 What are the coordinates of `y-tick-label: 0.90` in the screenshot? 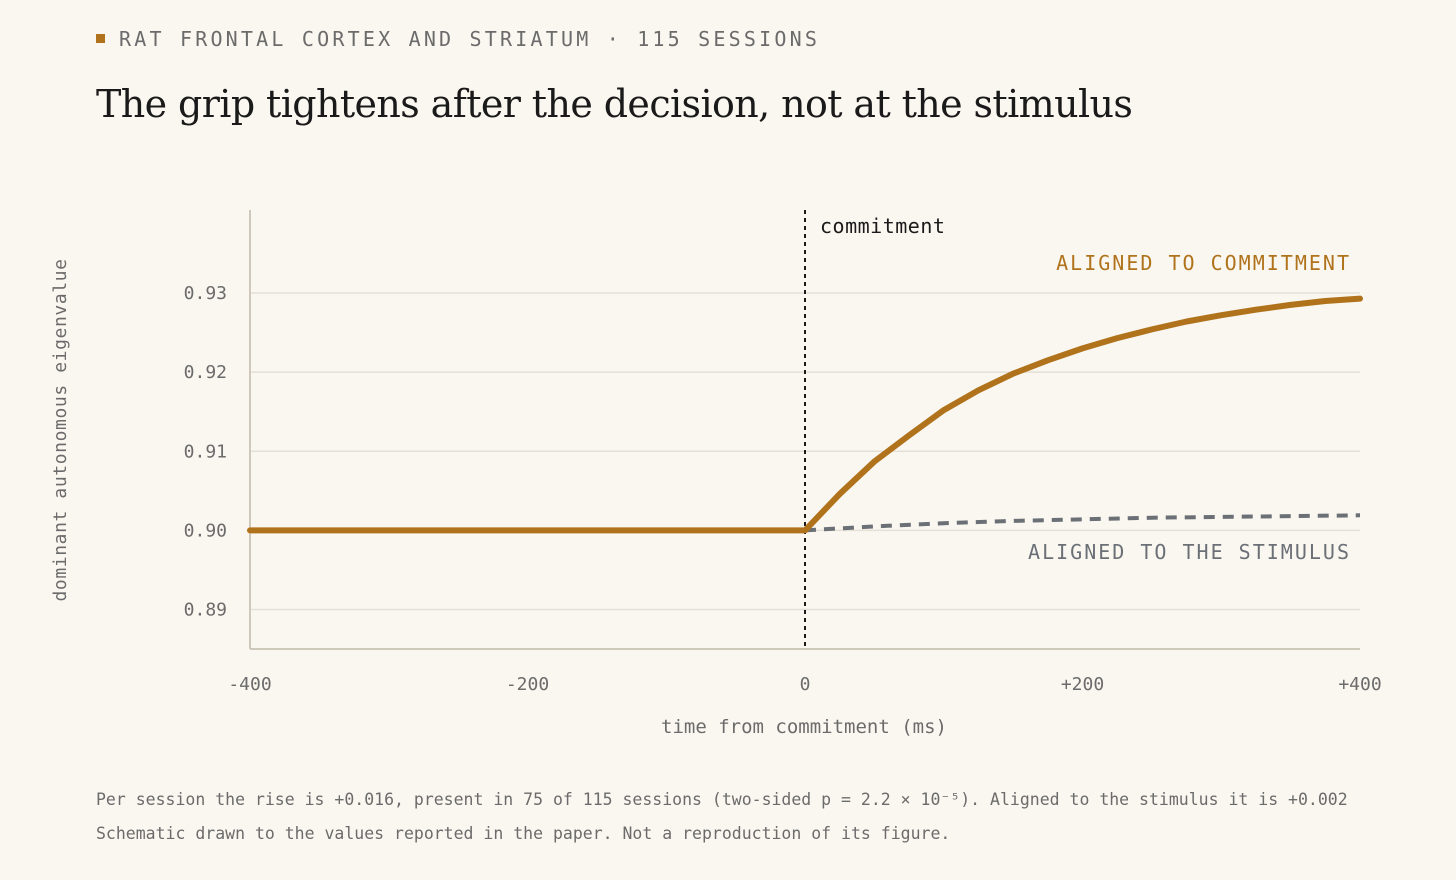 It's located at (205, 530).